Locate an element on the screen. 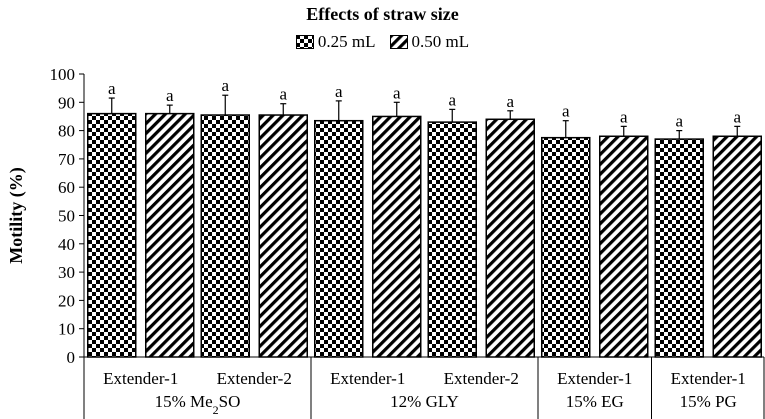 The image size is (765, 419). group-label: 15% Me2SO is located at coordinates (198, 404).